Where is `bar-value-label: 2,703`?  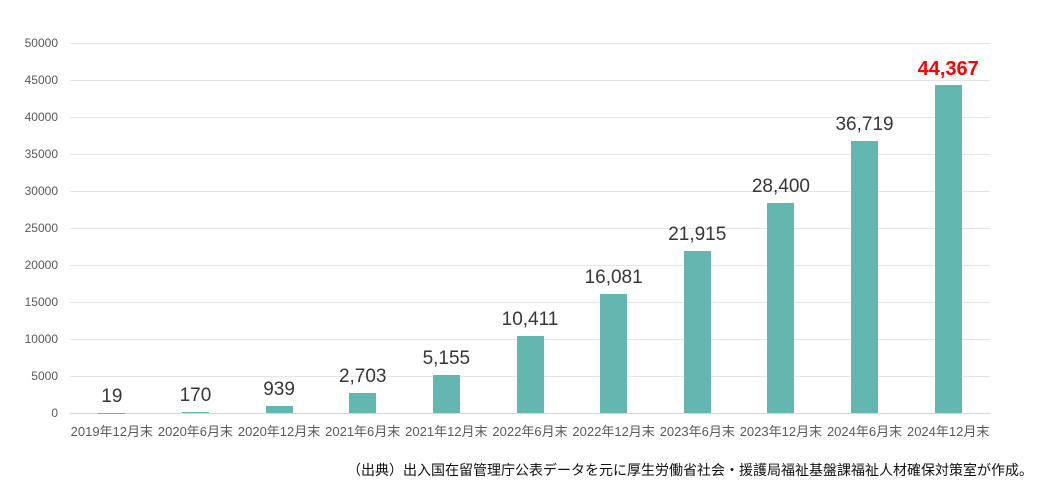
bar-value-label: 2,703 is located at coordinates (362, 376).